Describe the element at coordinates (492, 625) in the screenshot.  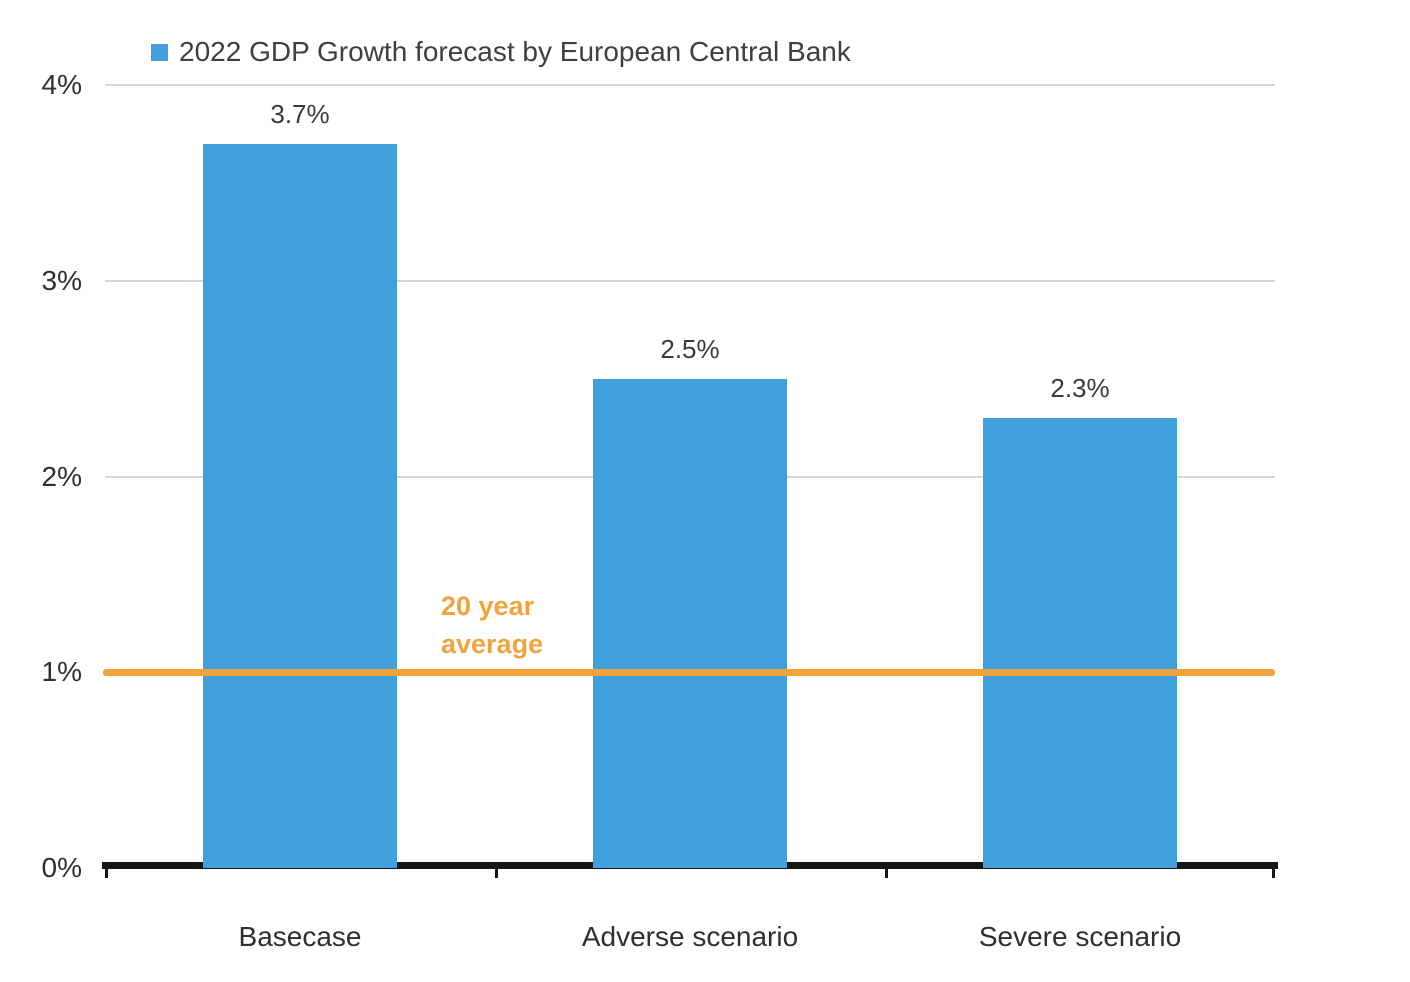
I see `average-line-label: 20 year average` at that location.